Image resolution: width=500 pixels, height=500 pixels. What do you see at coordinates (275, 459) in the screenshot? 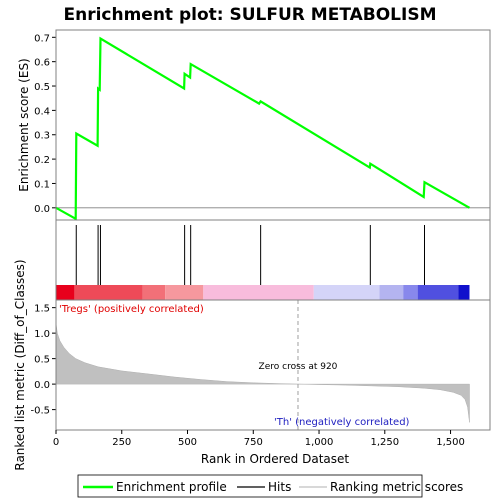
I see `x-axis-label: Rank in Ordered Dataset` at bounding box center [275, 459].